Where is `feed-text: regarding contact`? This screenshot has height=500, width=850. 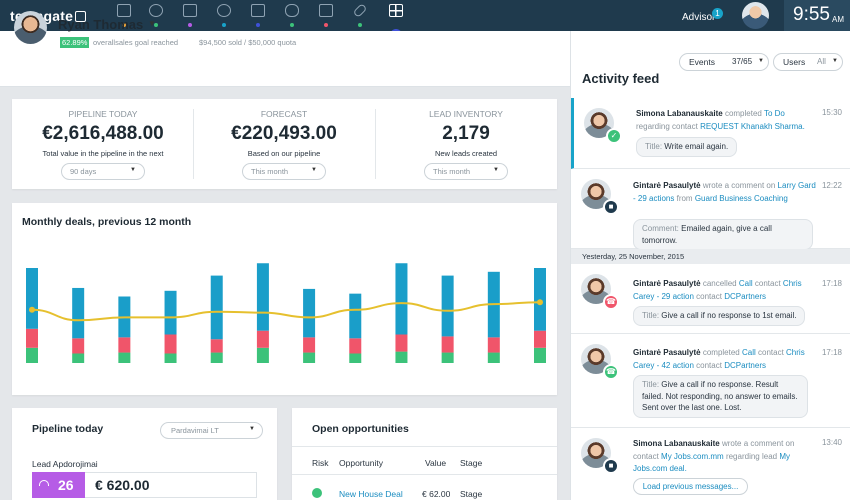
feed-text: regarding contact is located at coordinates (667, 126).